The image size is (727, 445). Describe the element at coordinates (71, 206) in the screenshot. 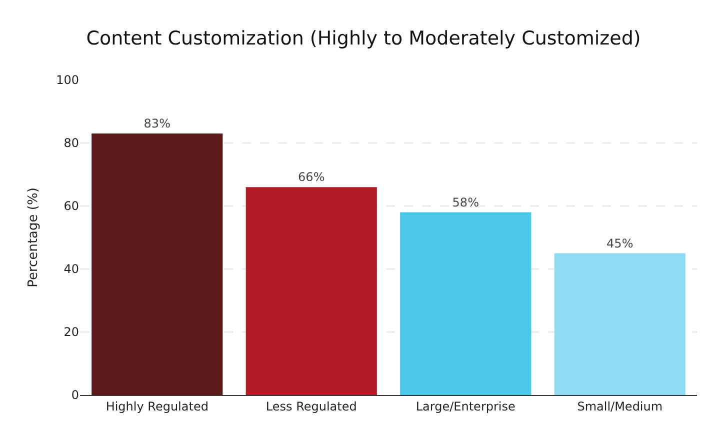

I see `y-tick-label: 60` at that location.